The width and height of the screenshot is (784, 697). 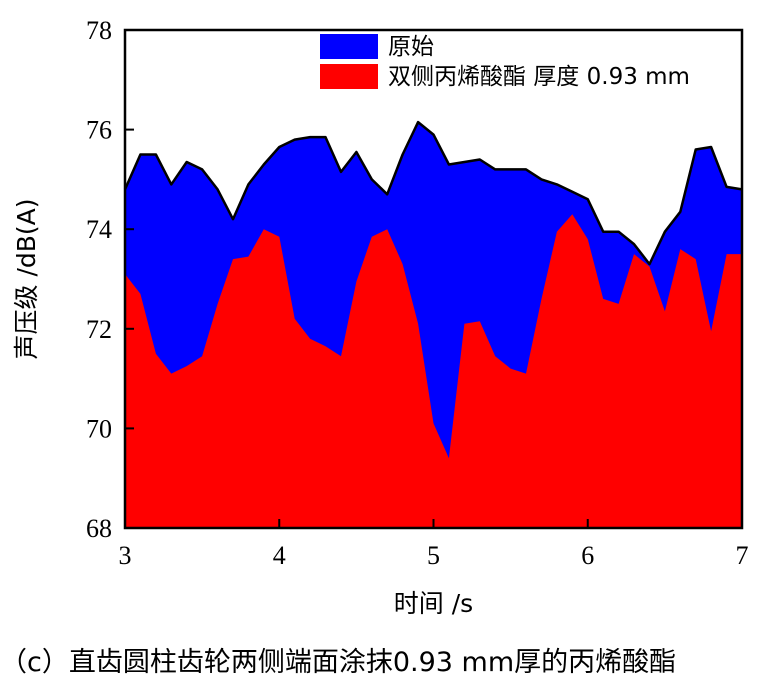 I want to click on y-tick-label: 72, so click(x=99, y=329).